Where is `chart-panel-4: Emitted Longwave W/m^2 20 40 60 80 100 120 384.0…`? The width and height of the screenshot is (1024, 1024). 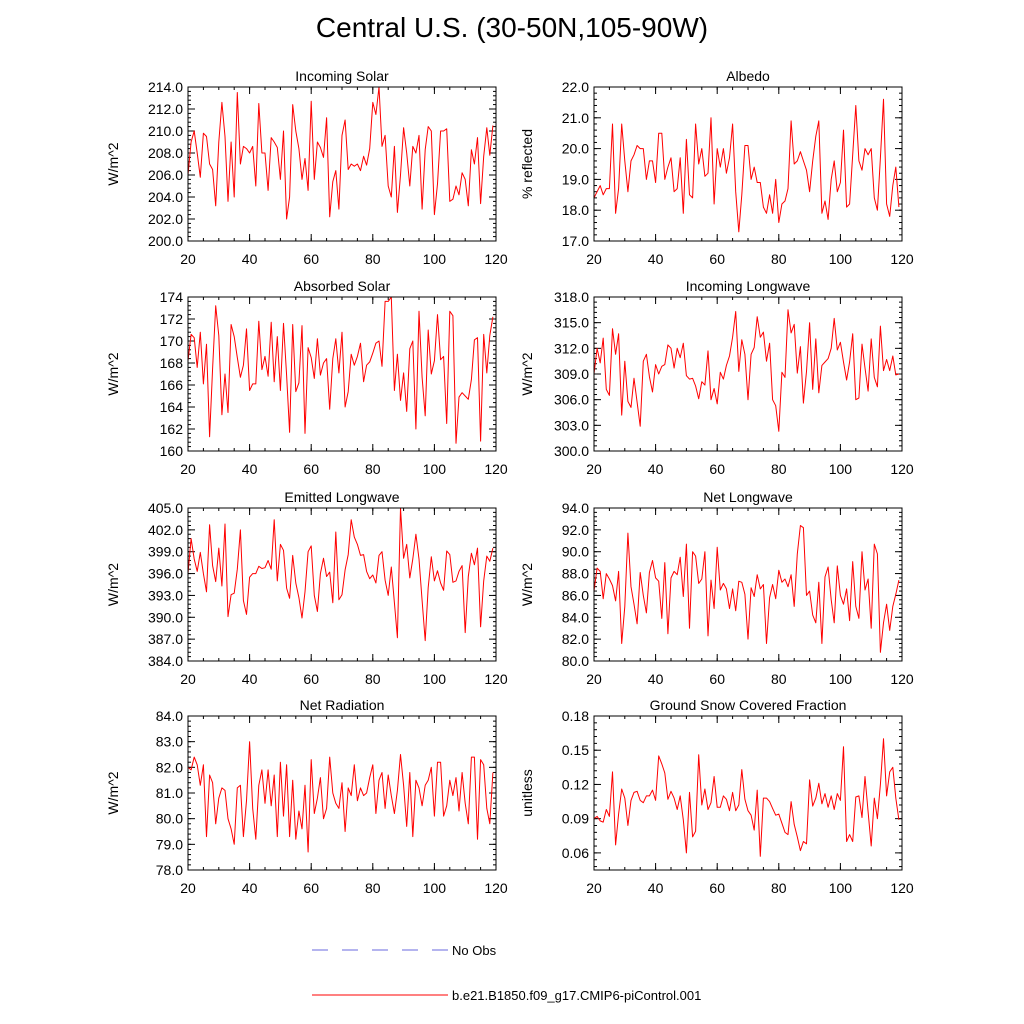 chart-panel-4: Emitted Longwave W/m^2 20 40 60 80 100 120 384.0… is located at coordinates (306, 588).